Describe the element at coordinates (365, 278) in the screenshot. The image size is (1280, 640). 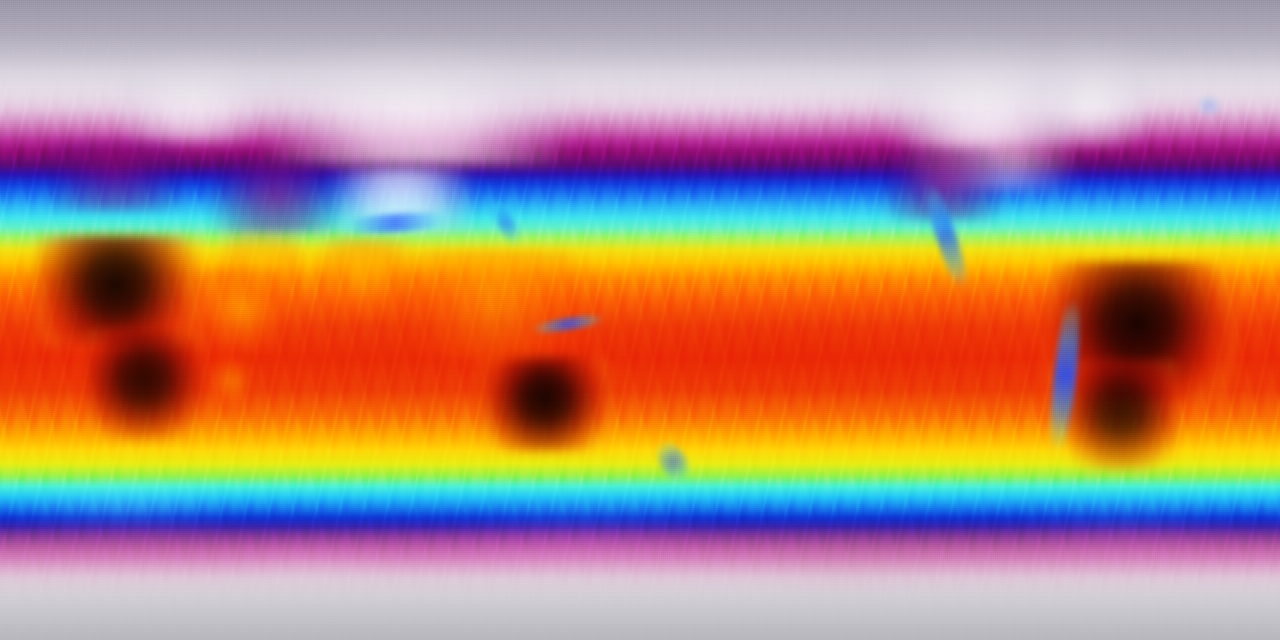
I see `landmass-india` at that location.